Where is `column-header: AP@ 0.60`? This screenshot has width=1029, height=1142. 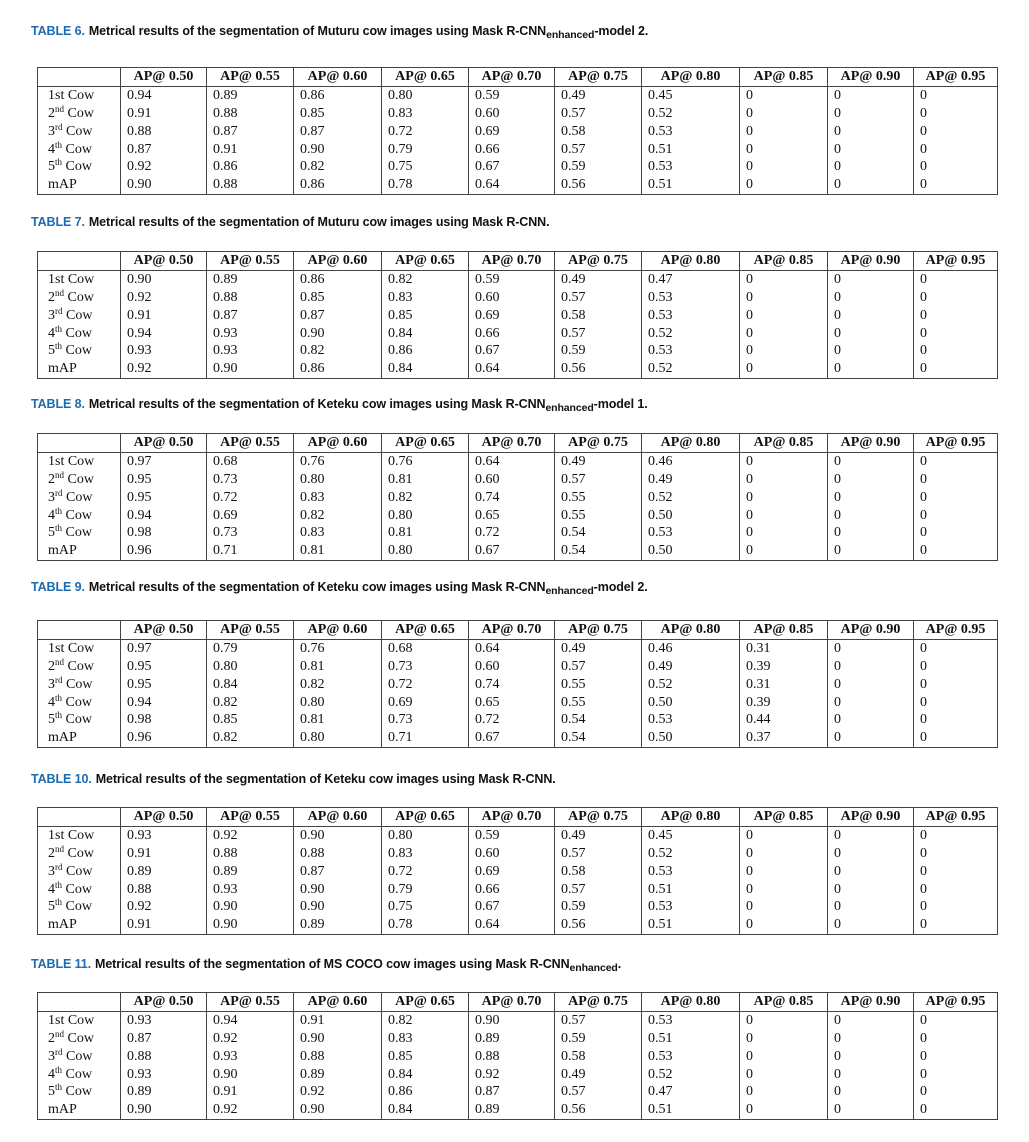 column-header: AP@ 0.60 is located at coordinates (337, 1002).